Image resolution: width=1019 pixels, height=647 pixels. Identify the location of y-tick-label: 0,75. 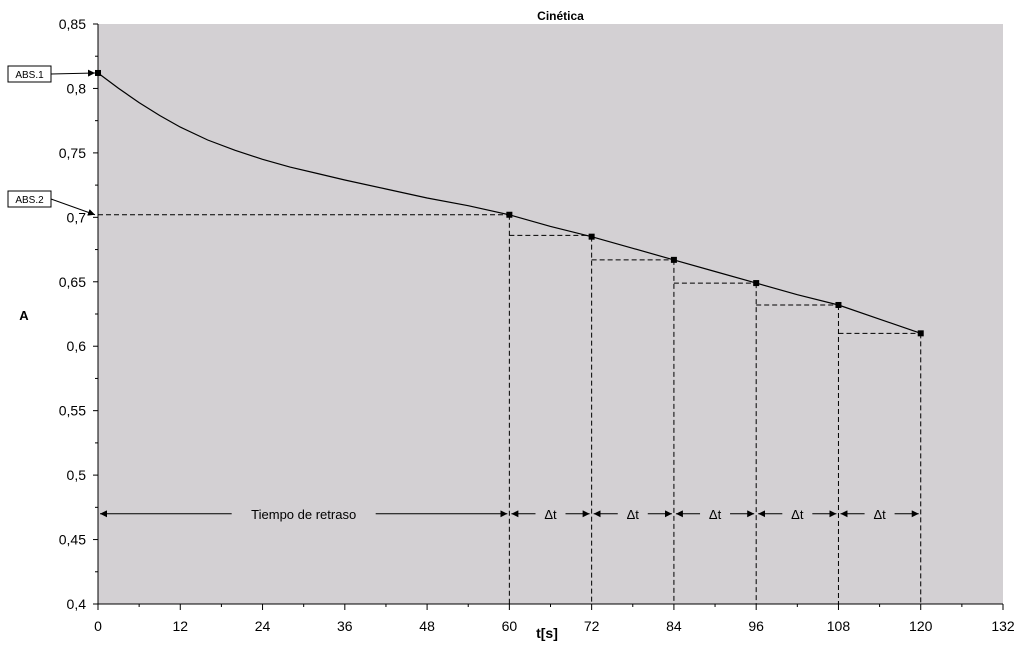
(72, 153).